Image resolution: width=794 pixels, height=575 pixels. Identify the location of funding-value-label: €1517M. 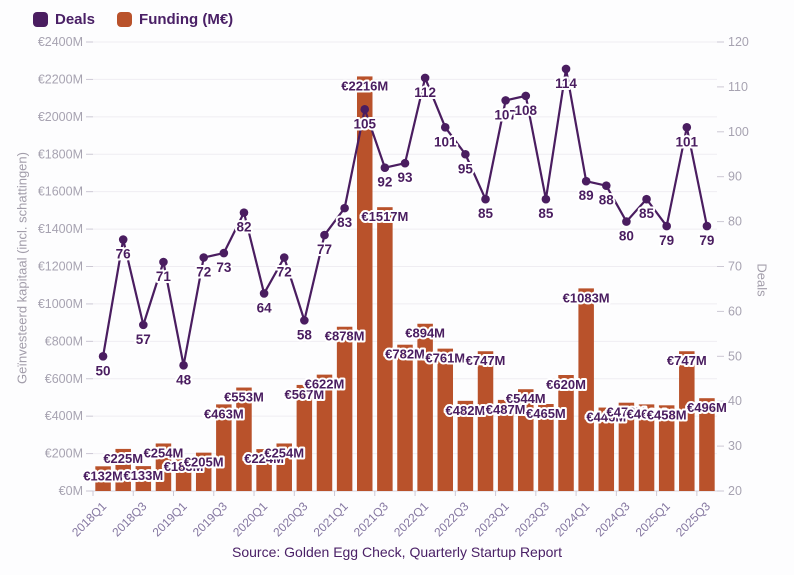
(384, 216).